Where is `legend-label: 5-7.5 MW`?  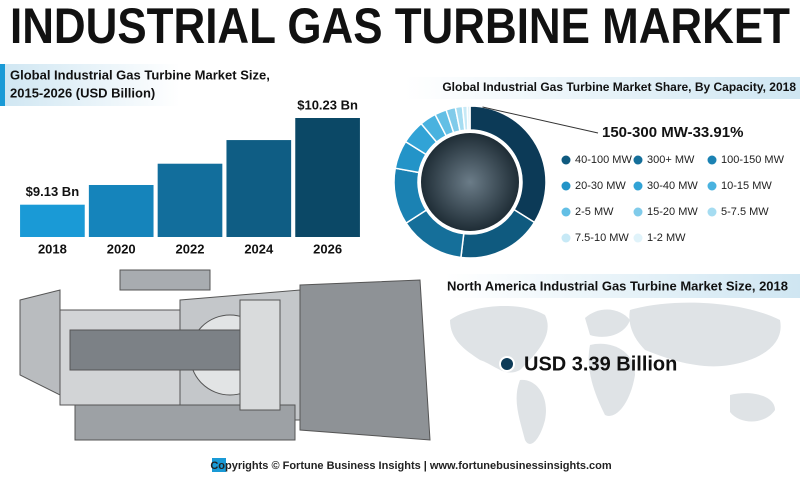
legend-label: 5-7.5 MW is located at coordinates (745, 212).